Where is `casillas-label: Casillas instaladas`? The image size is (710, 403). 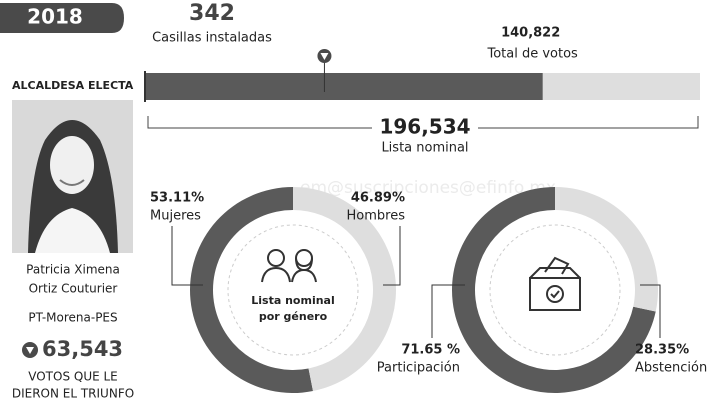
casillas-label: Casillas instaladas is located at coordinates (212, 38).